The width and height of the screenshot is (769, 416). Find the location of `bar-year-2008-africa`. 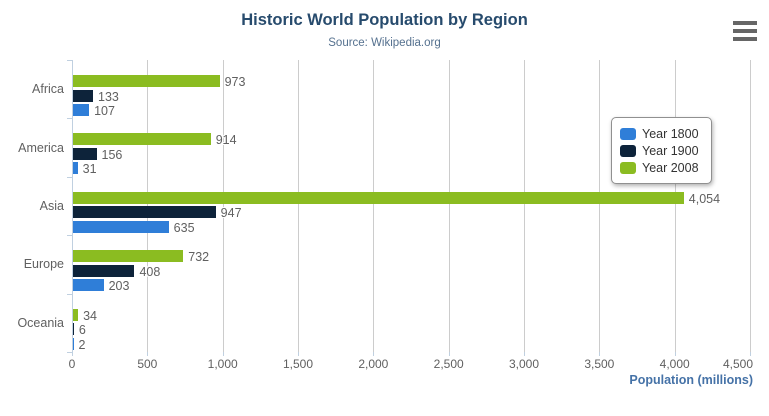

bar-year-2008-africa is located at coordinates (146, 81).